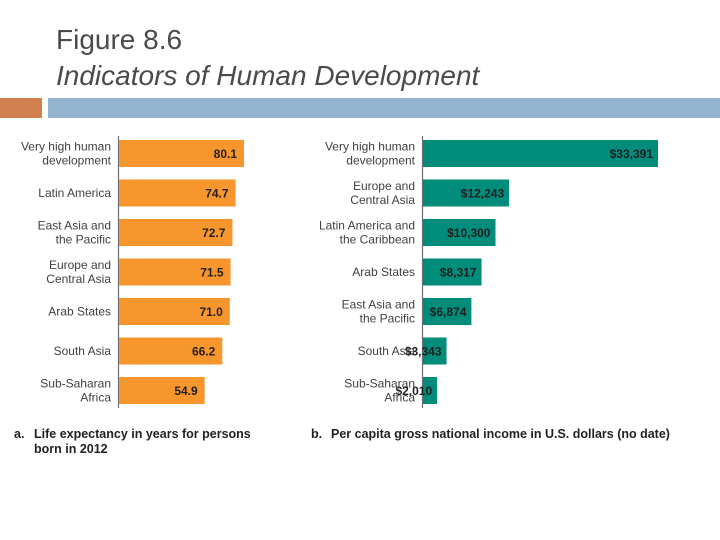 The height and width of the screenshot is (540, 720). I want to click on life-category-label: Europe and Central Asia, so click(78, 272).